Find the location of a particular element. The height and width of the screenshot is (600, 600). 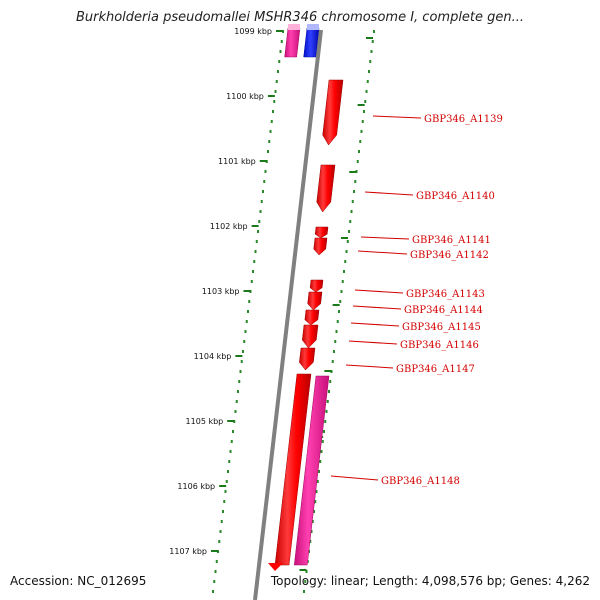

gene-feature-GBP346_A1145 is located at coordinates (312, 317).